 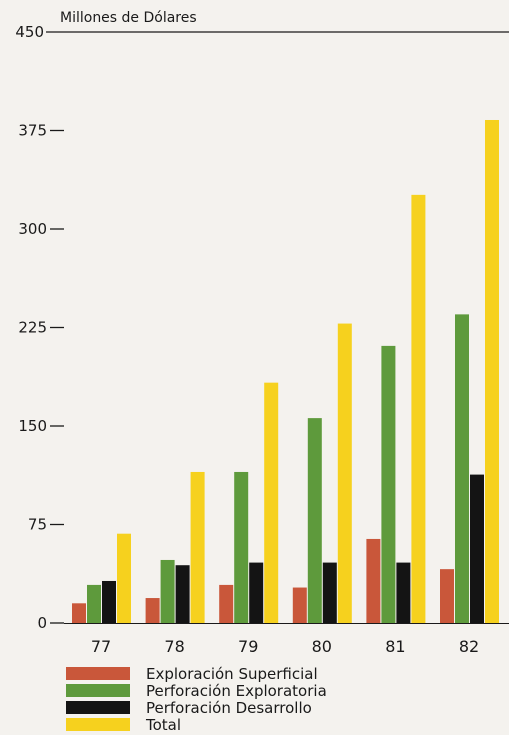 I want to click on y-tick-label: 450, so click(x=29, y=32).